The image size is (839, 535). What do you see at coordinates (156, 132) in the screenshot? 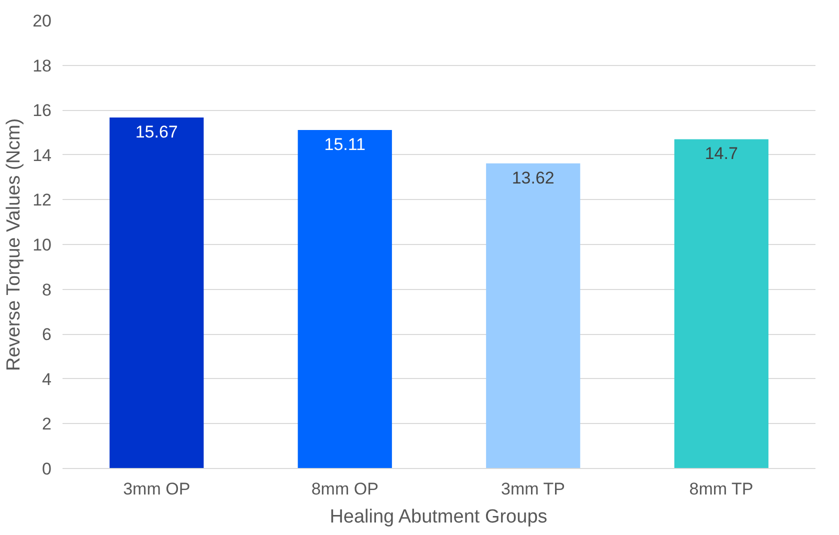
I see `data-label: 15.67` at bounding box center [156, 132].